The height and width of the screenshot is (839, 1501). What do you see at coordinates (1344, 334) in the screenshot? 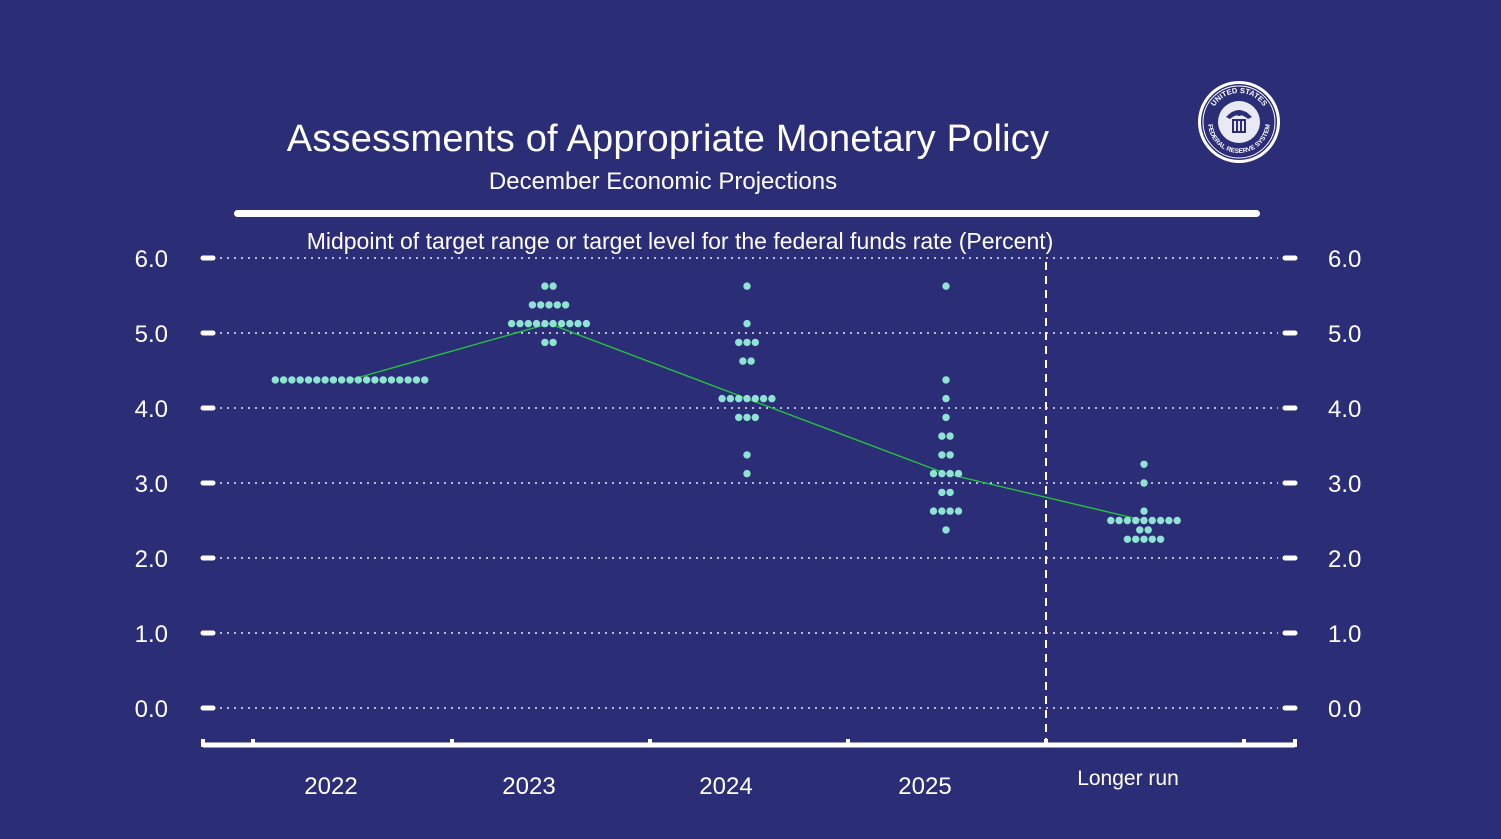
I see `y-tick-label-right: 5.0` at bounding box center [1344, 334].